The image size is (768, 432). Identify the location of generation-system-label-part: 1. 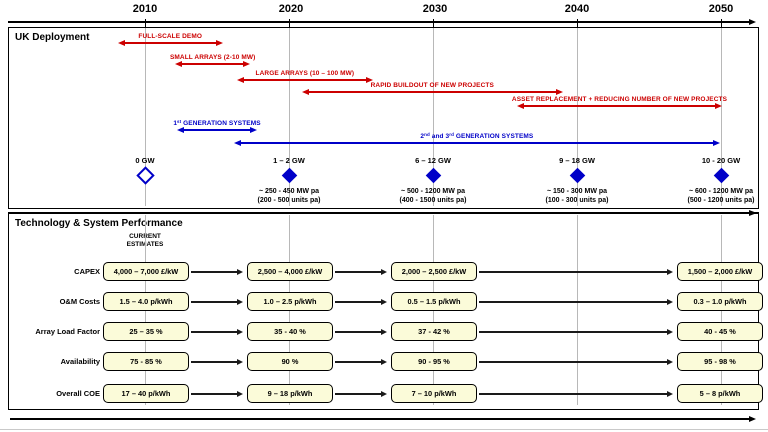
(175, 123).